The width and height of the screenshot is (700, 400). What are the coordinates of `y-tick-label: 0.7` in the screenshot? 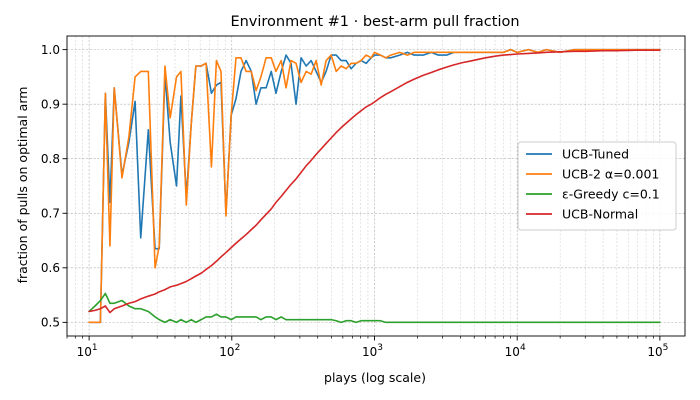 It's located at (50, 213).